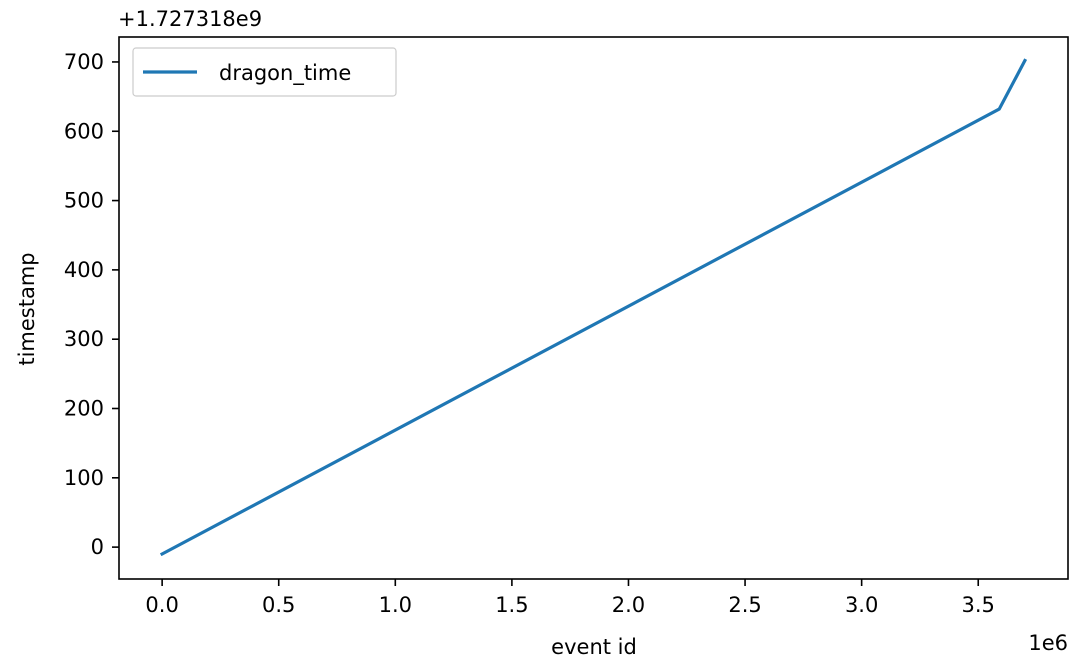  Describe the element at coordinates (1048, 643) in the screenshot. I see `x-offset-text: 1e6` at that location.